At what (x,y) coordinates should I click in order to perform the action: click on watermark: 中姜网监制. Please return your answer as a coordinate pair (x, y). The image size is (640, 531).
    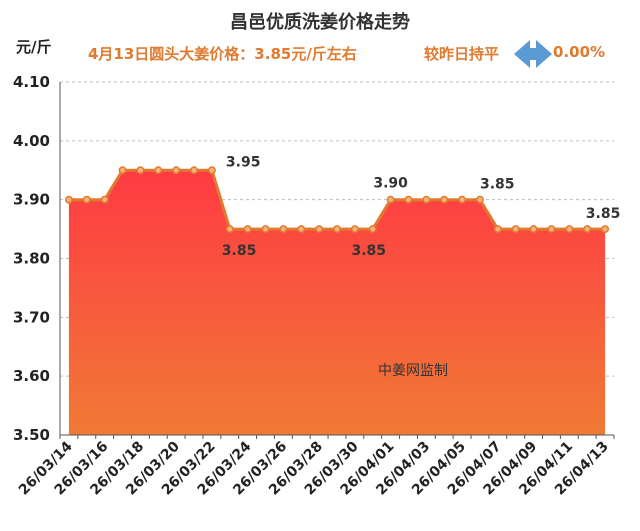
    Looking at the image, I should click on (413, 371).